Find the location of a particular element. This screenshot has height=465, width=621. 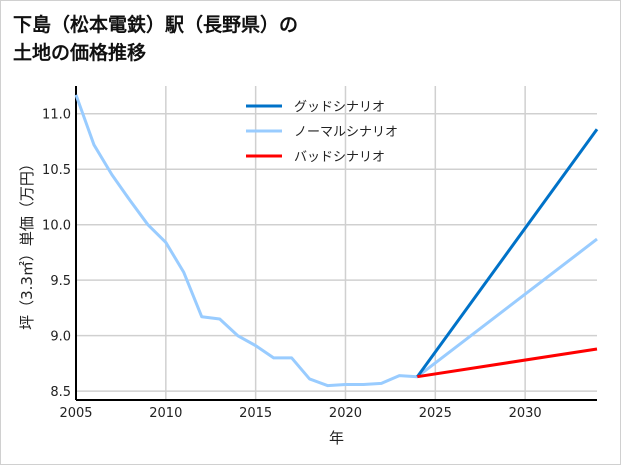

chart-title: 下島（松本電鉄）駅（長野県）の 土地の価格推移 is located at coordinates (155, 39).